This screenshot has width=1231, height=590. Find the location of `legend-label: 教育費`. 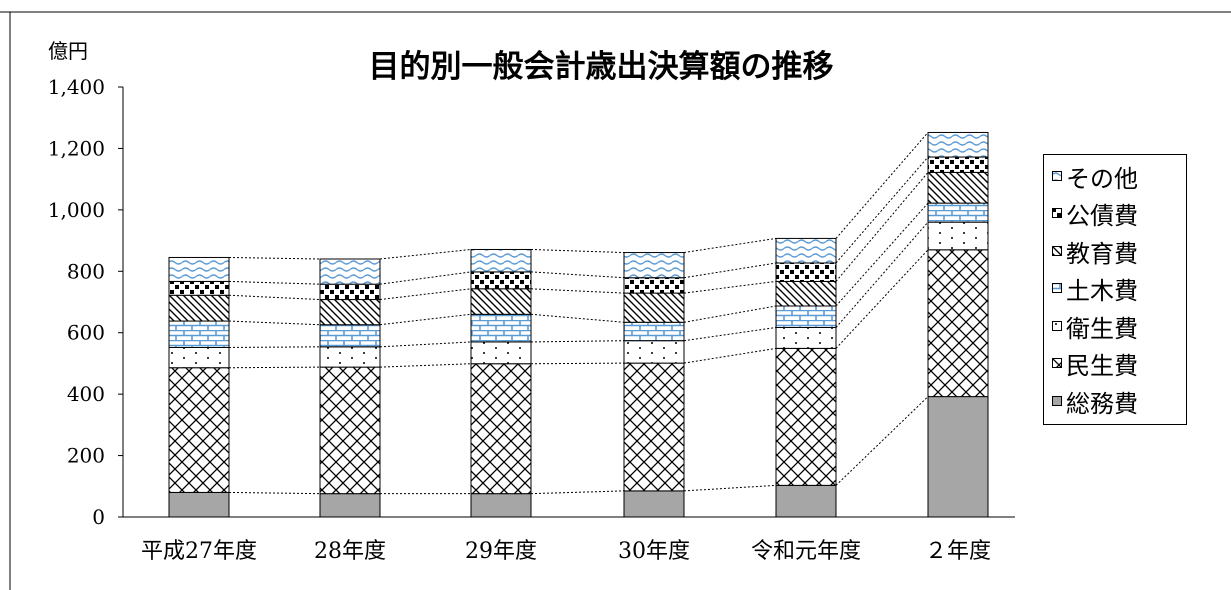

legend-label: 教育費 is located at coordinates (1102, 253).